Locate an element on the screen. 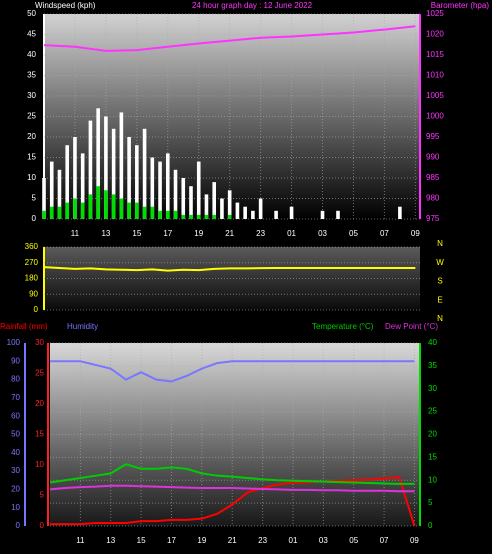 This screenshot has height=554, width=492. y-tick-label: 30 is located at coordinates (39, 342).